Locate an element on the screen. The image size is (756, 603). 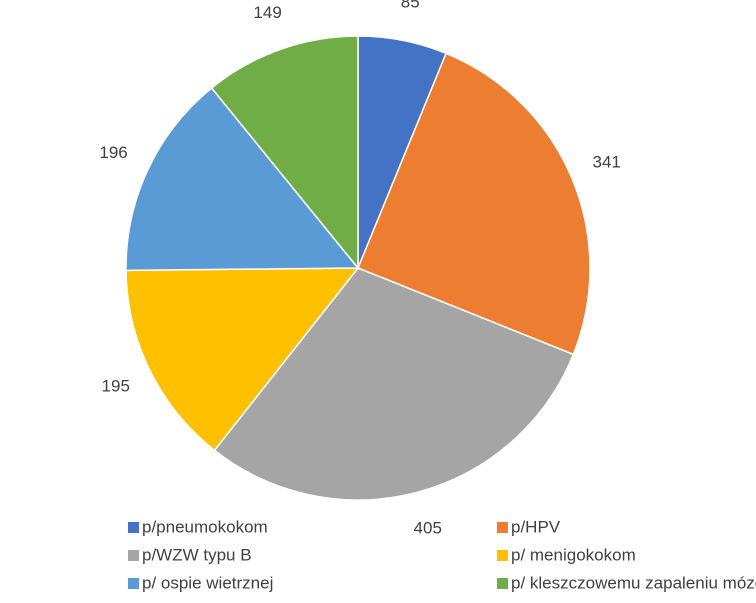
data-label: 341 is located at coordinates (607, 161).